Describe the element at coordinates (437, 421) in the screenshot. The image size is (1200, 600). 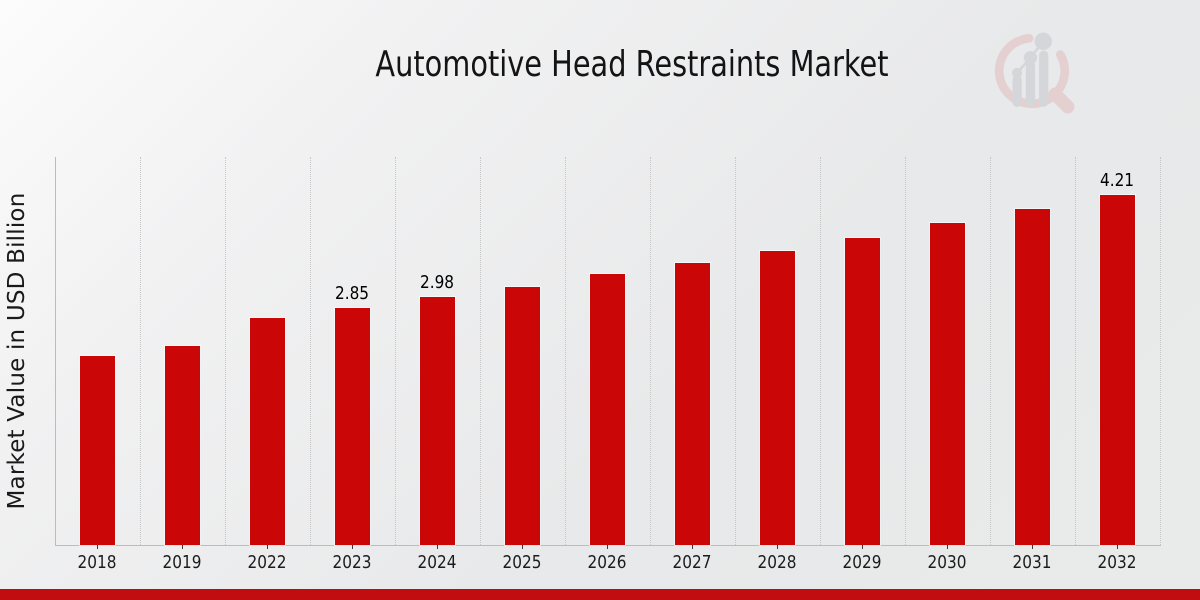
I see `bar-2024` at that location.